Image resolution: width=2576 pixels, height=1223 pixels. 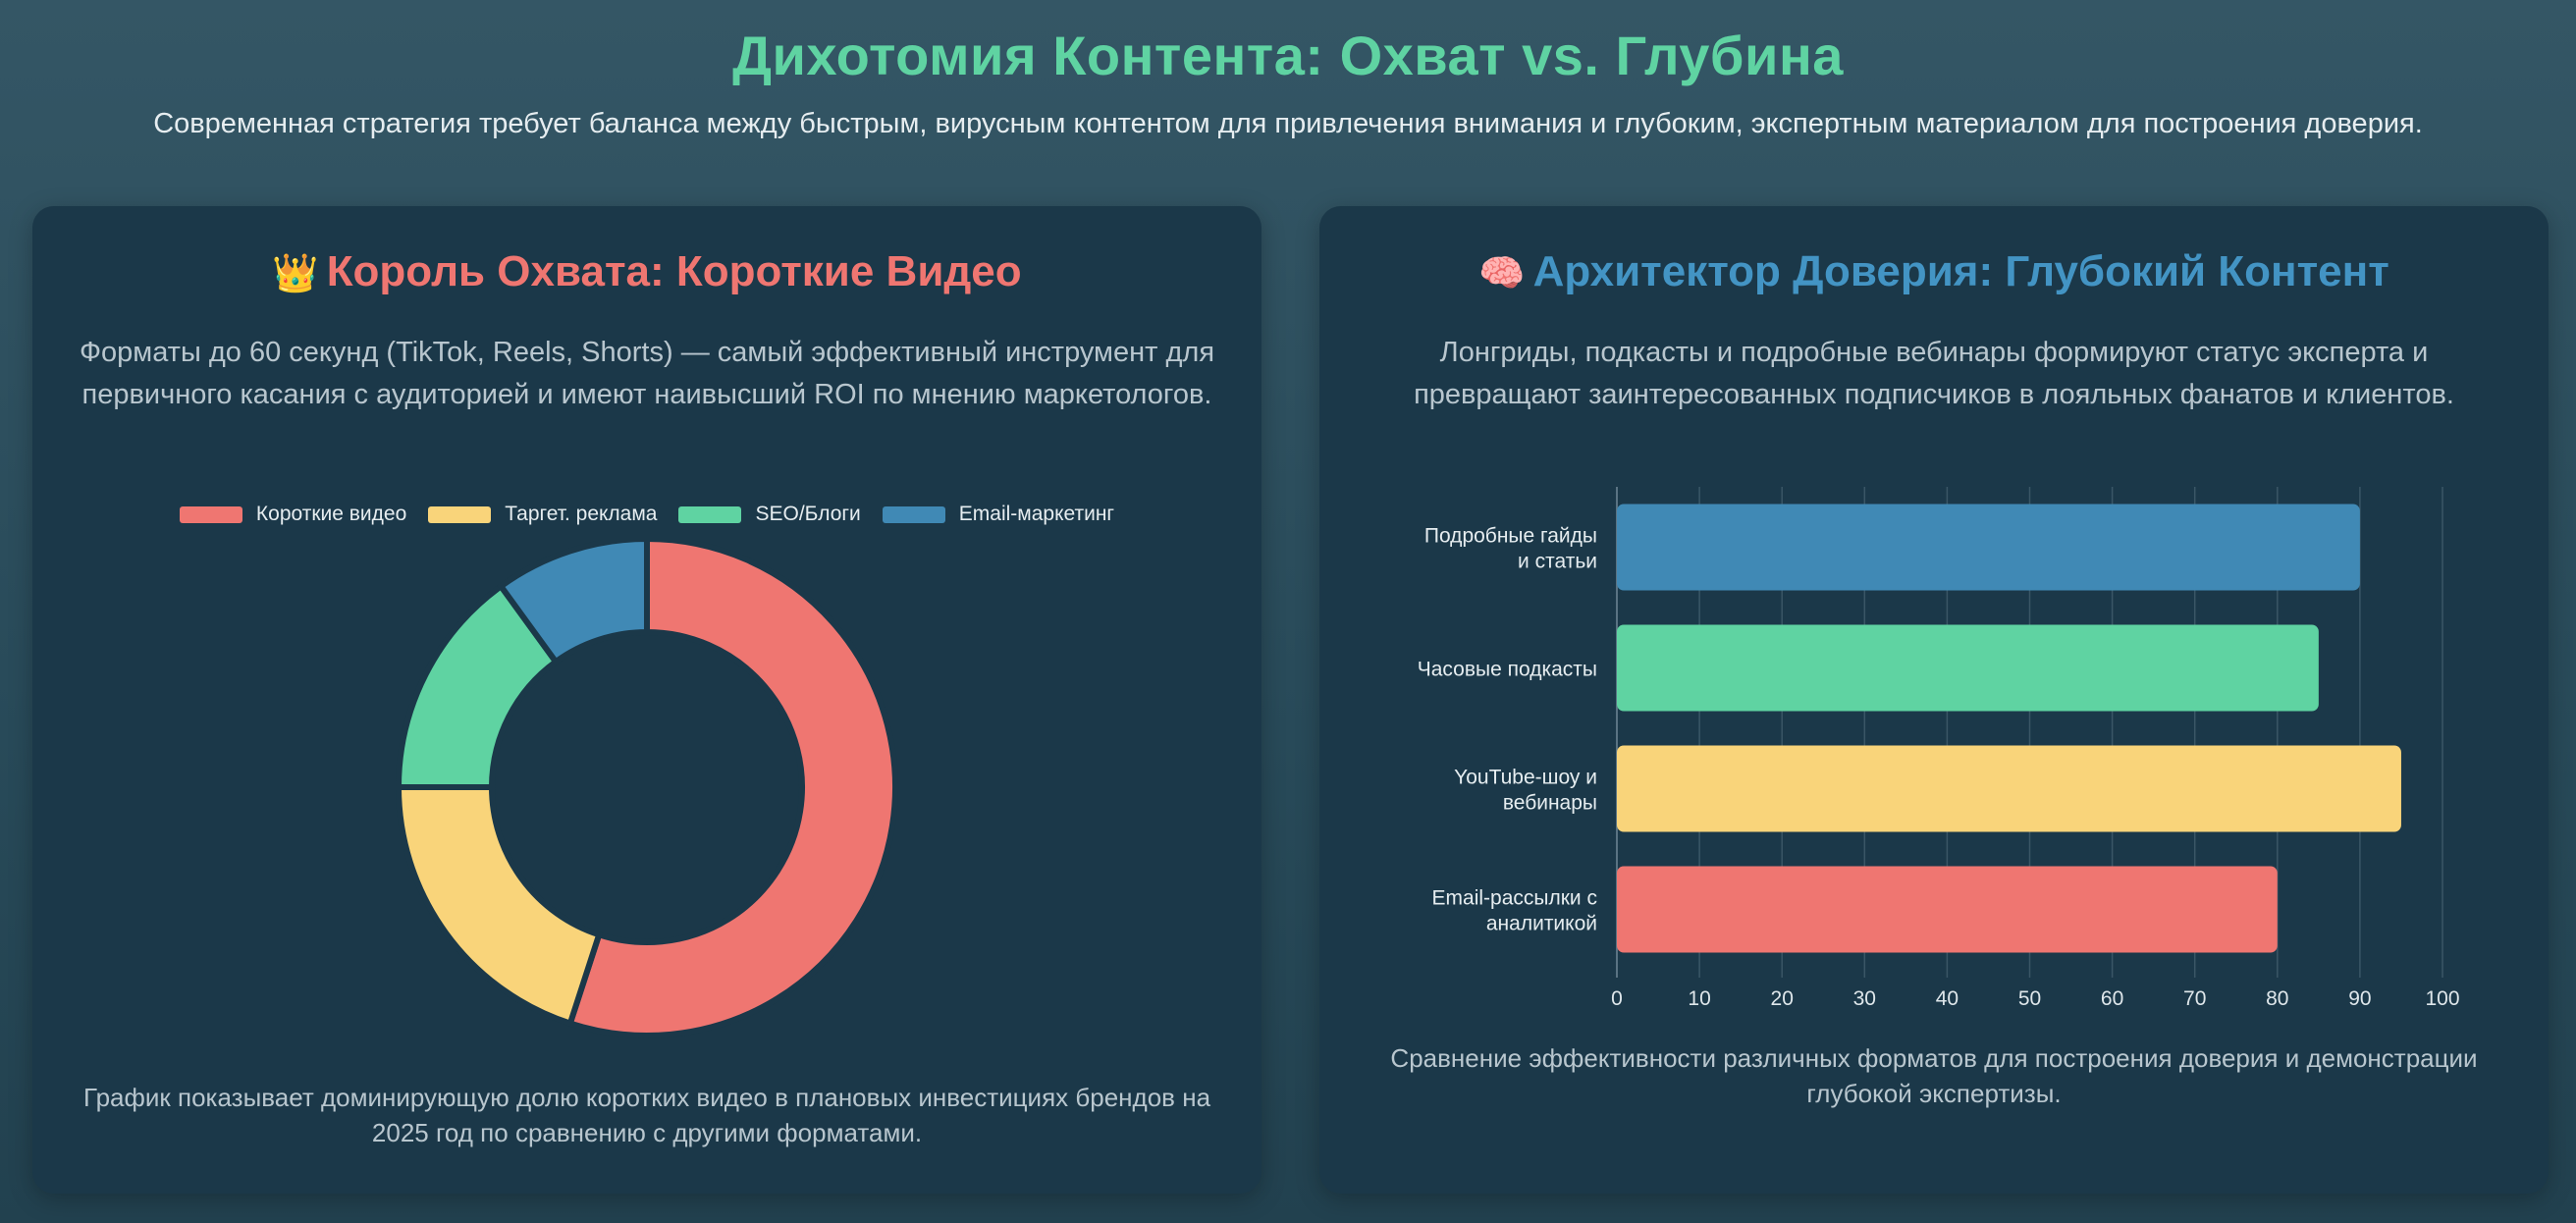 I want to click on legend-item: SEO/Блоги, so click(x=769, y=514).